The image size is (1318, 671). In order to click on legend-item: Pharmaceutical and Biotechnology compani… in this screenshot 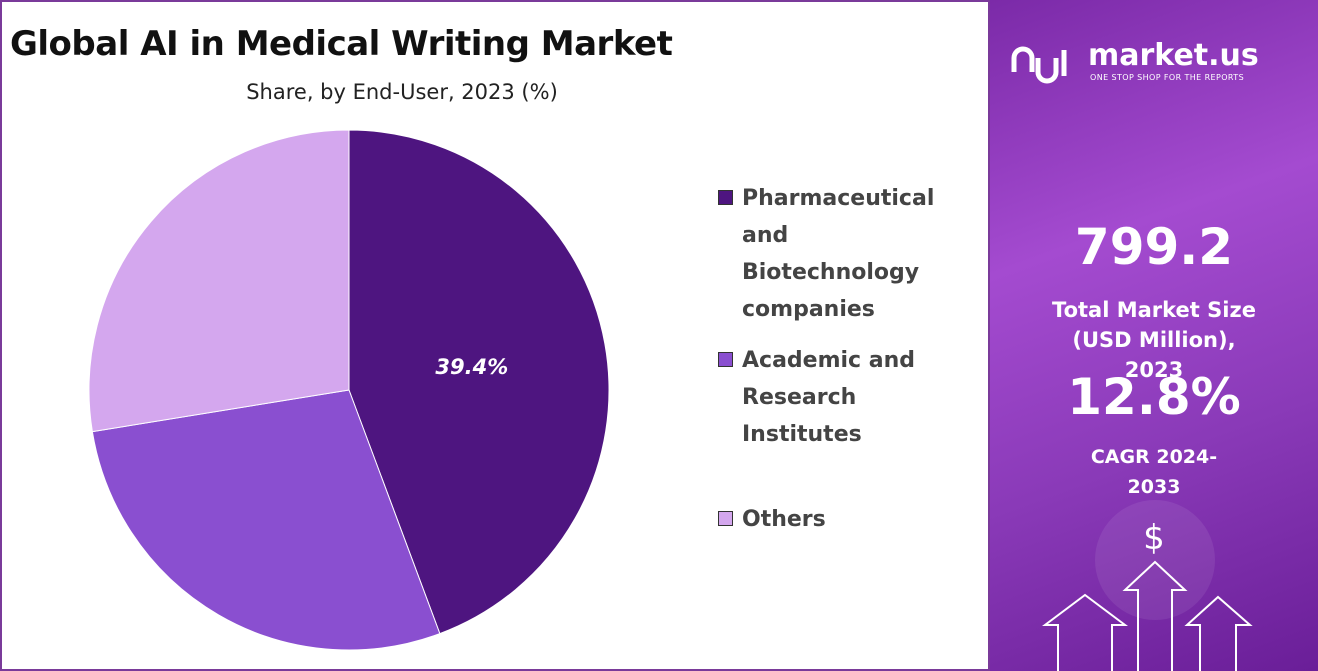, I will do `click(838, 254)`.